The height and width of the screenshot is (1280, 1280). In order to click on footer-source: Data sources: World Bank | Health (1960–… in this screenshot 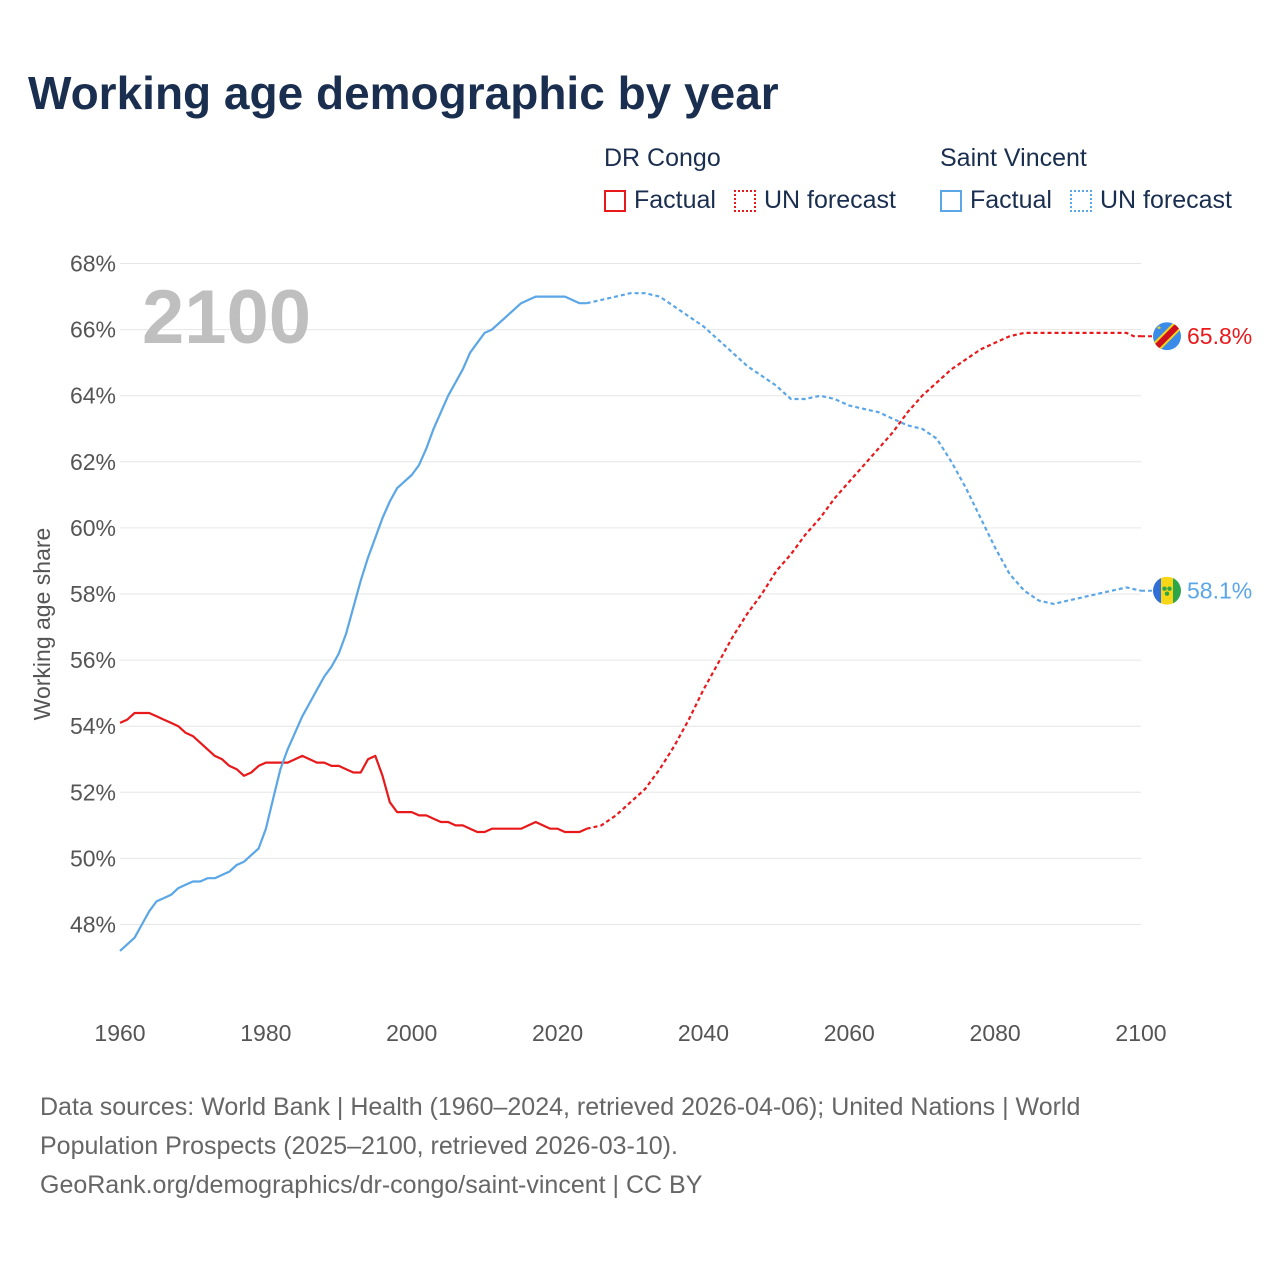, I will do `click(640, 1146)`.